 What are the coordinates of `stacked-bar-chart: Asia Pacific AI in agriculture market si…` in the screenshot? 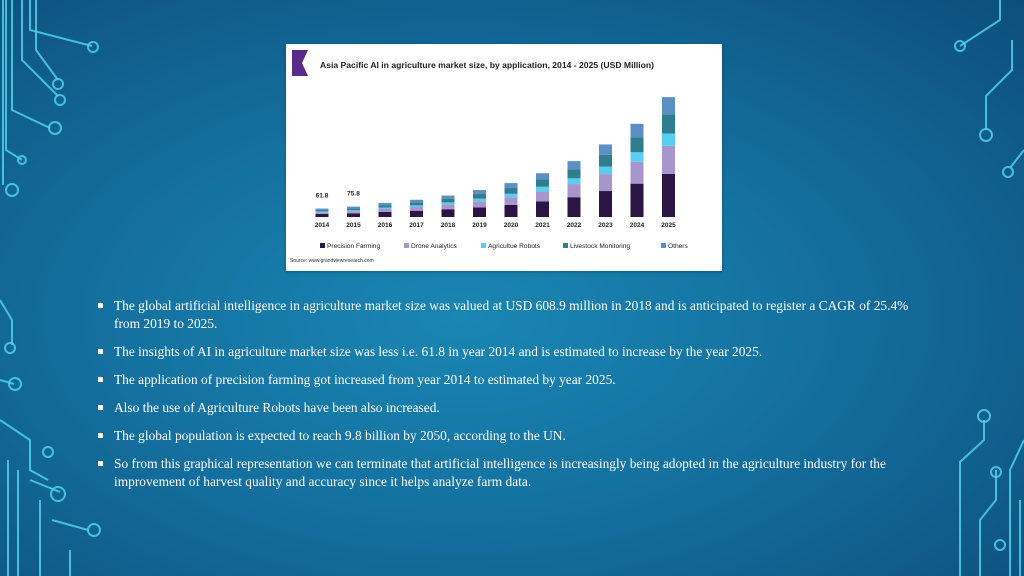 It's located at (489, 157).